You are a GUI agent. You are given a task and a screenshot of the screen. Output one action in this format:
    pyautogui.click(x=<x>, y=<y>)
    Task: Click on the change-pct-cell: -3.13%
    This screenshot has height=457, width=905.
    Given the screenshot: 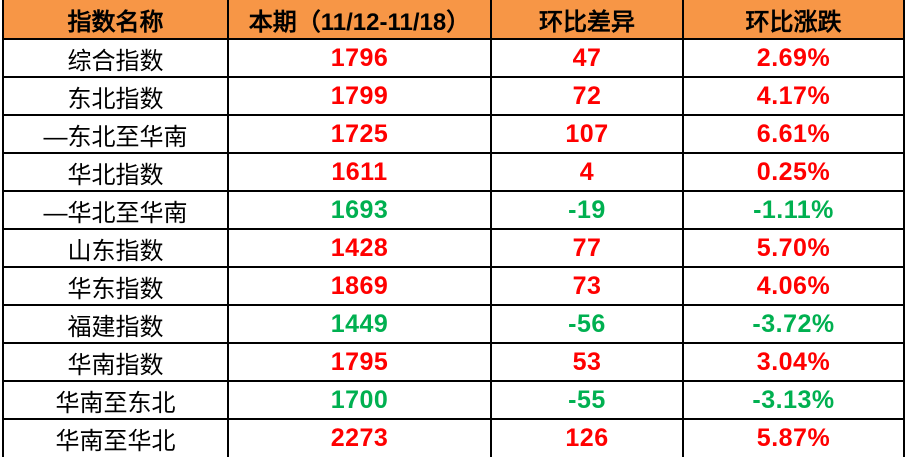 What is the action you would take?
    pyautogui.click(x=793, y=400)
    